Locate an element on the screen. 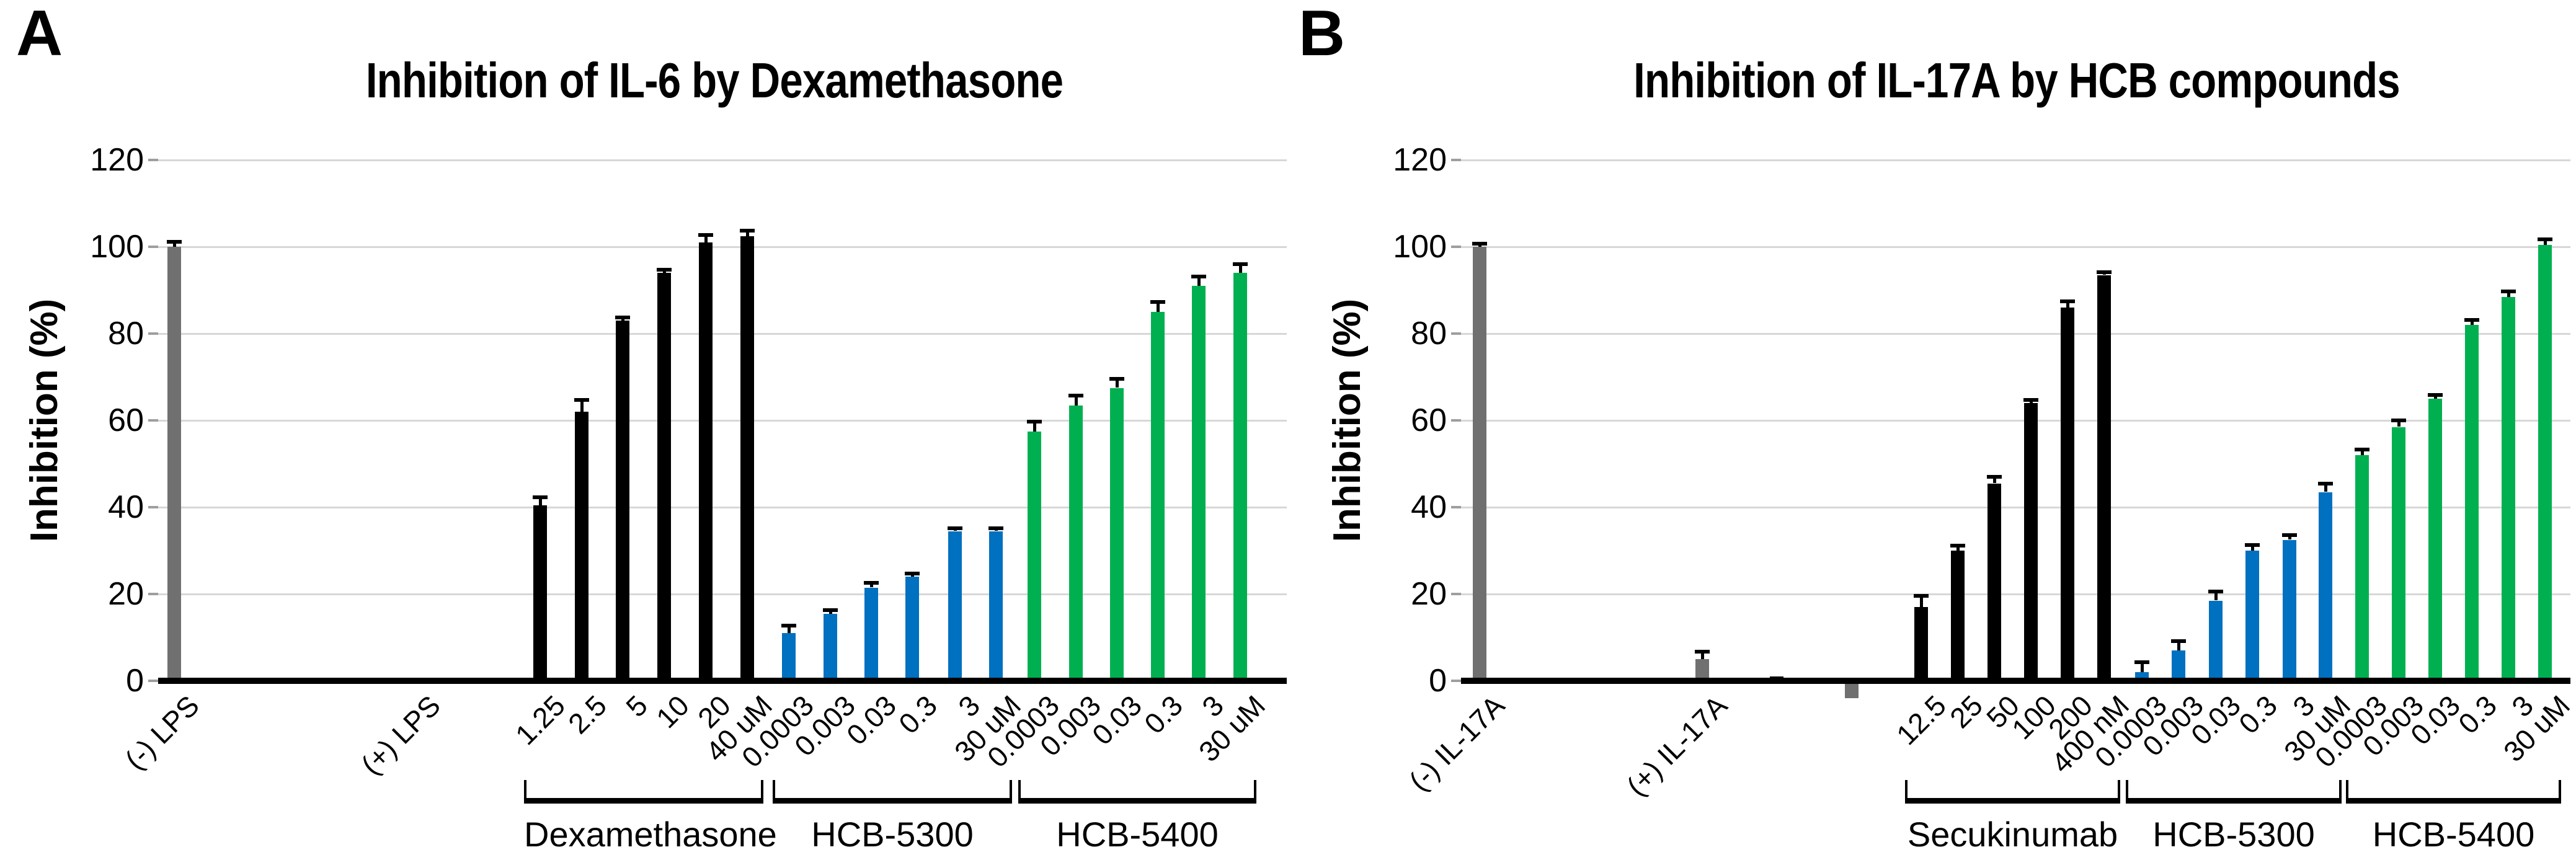 This screenshot has height=860, width=2576. chart-title: Inhibition of IL-17A by HCB compounds is located at coordinates (2017, 80).